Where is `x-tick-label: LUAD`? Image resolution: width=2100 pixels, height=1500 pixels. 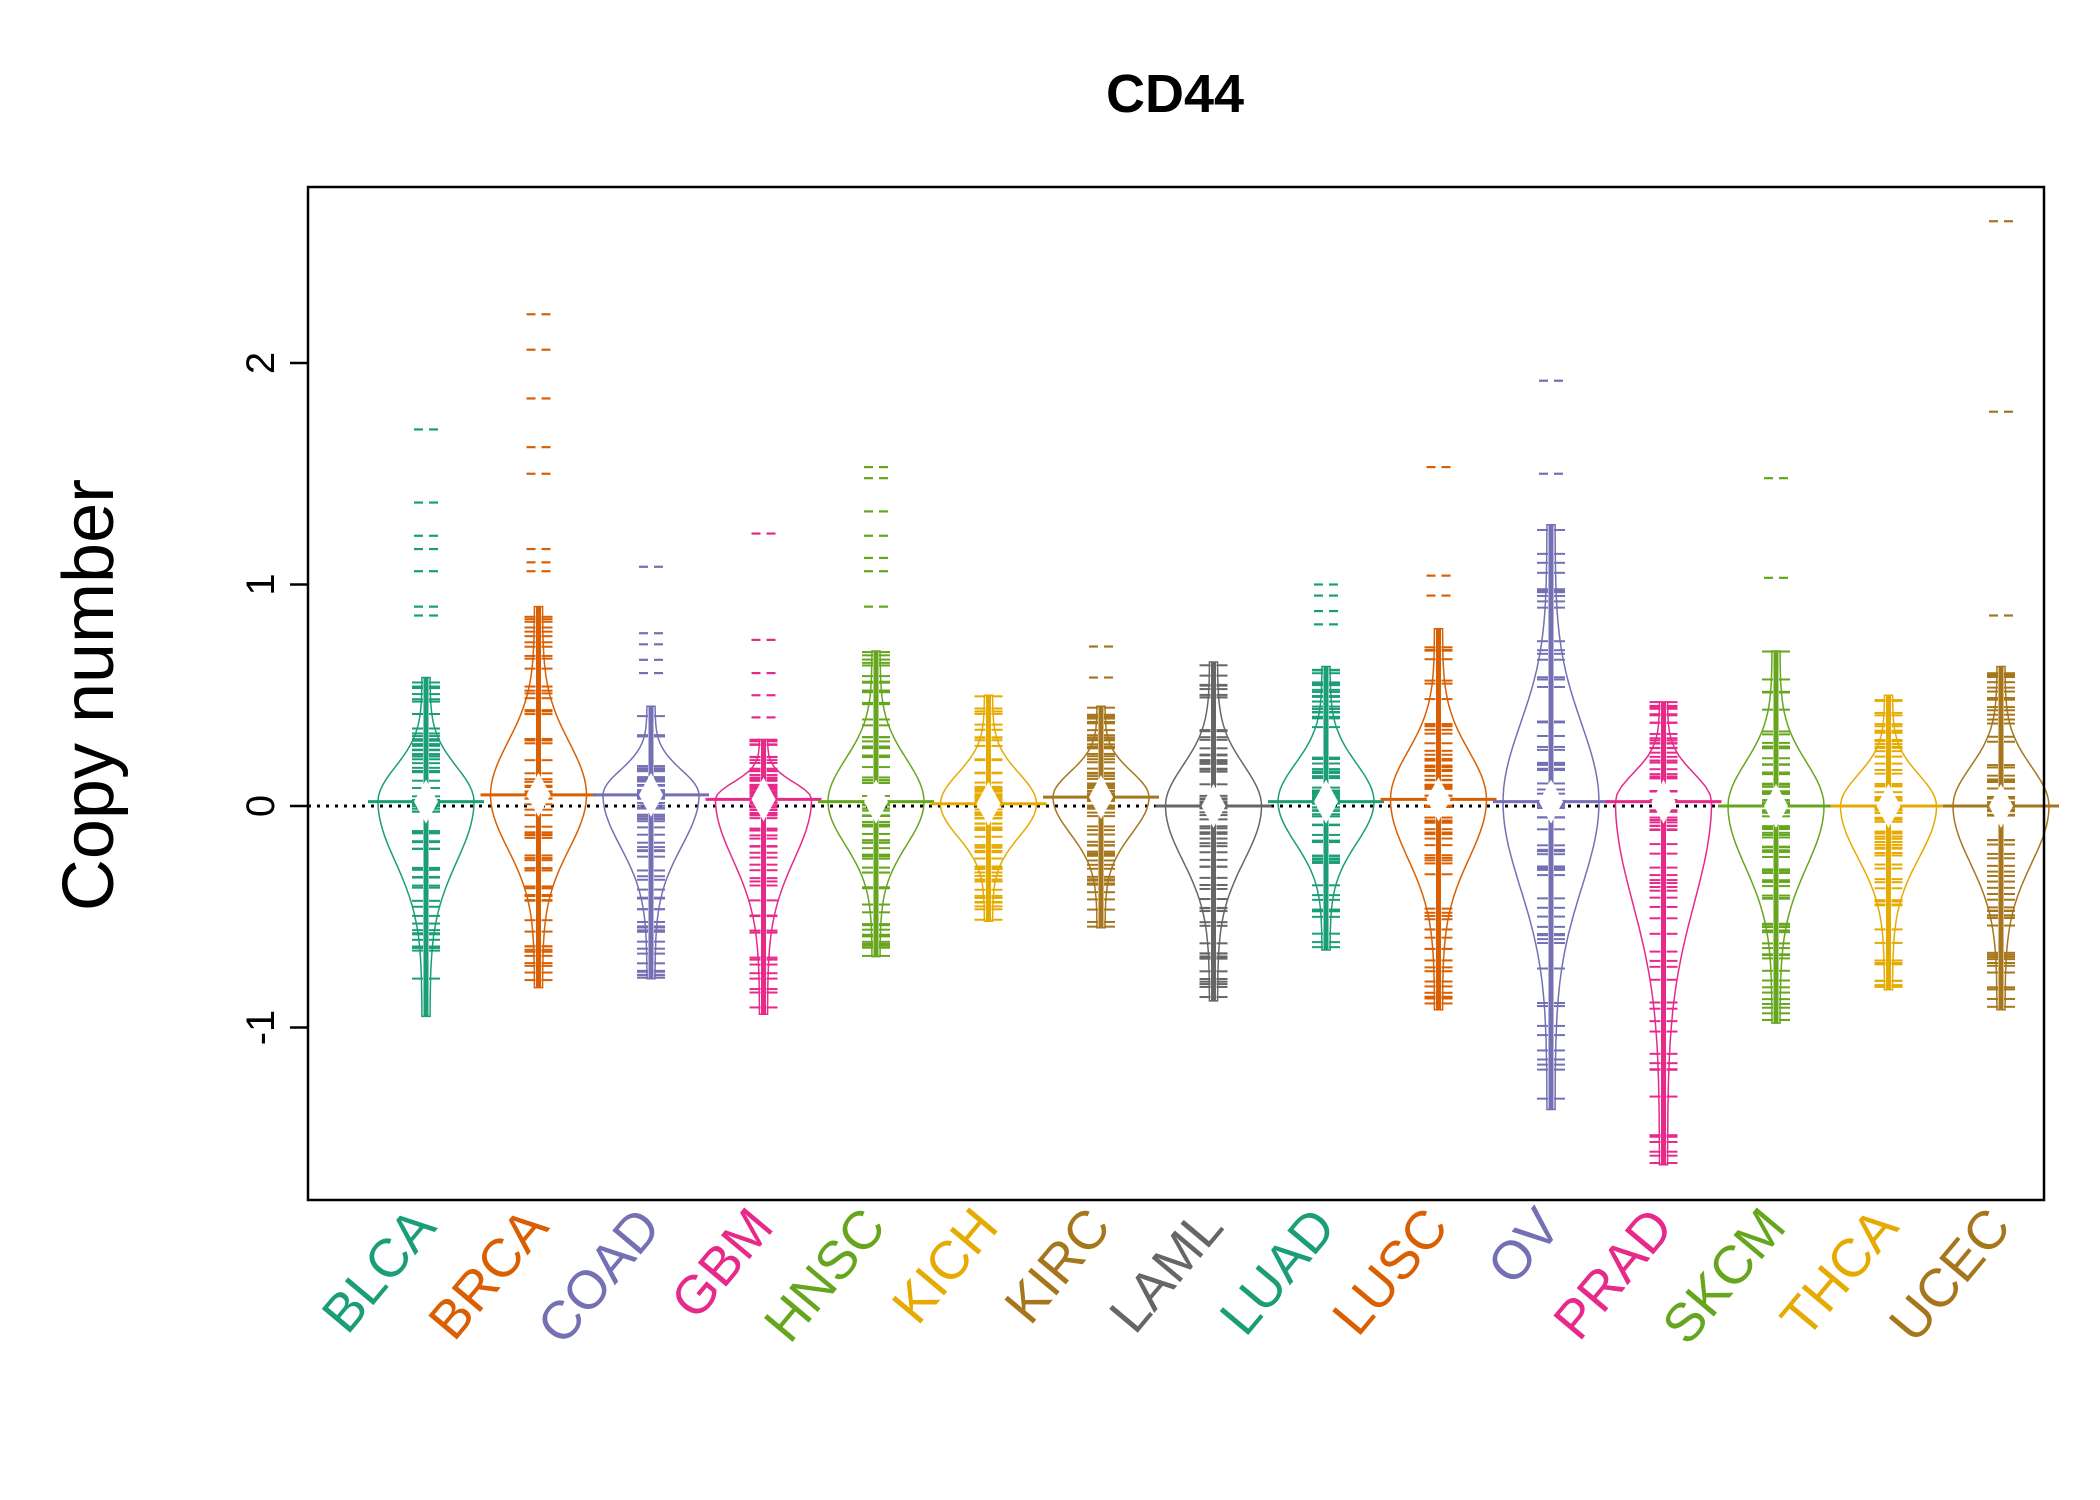
x-tick-label: LUAD is located at coordinates (1278, 1271).